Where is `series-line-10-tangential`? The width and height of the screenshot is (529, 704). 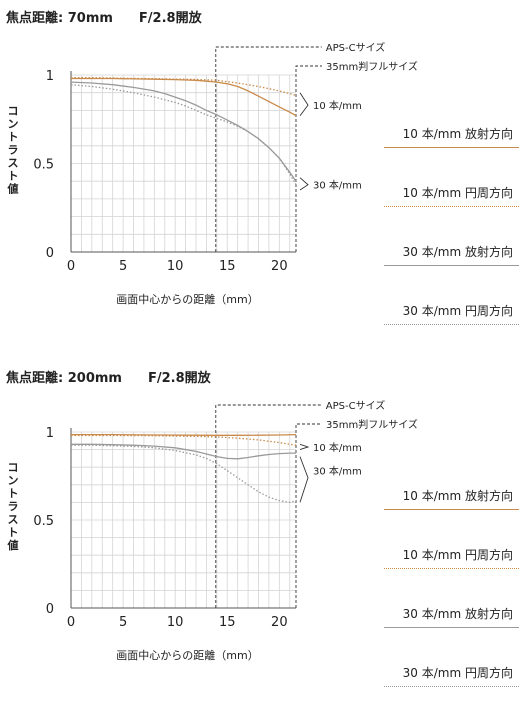
series-line-10-tangential is located at coordinates (184, 440).